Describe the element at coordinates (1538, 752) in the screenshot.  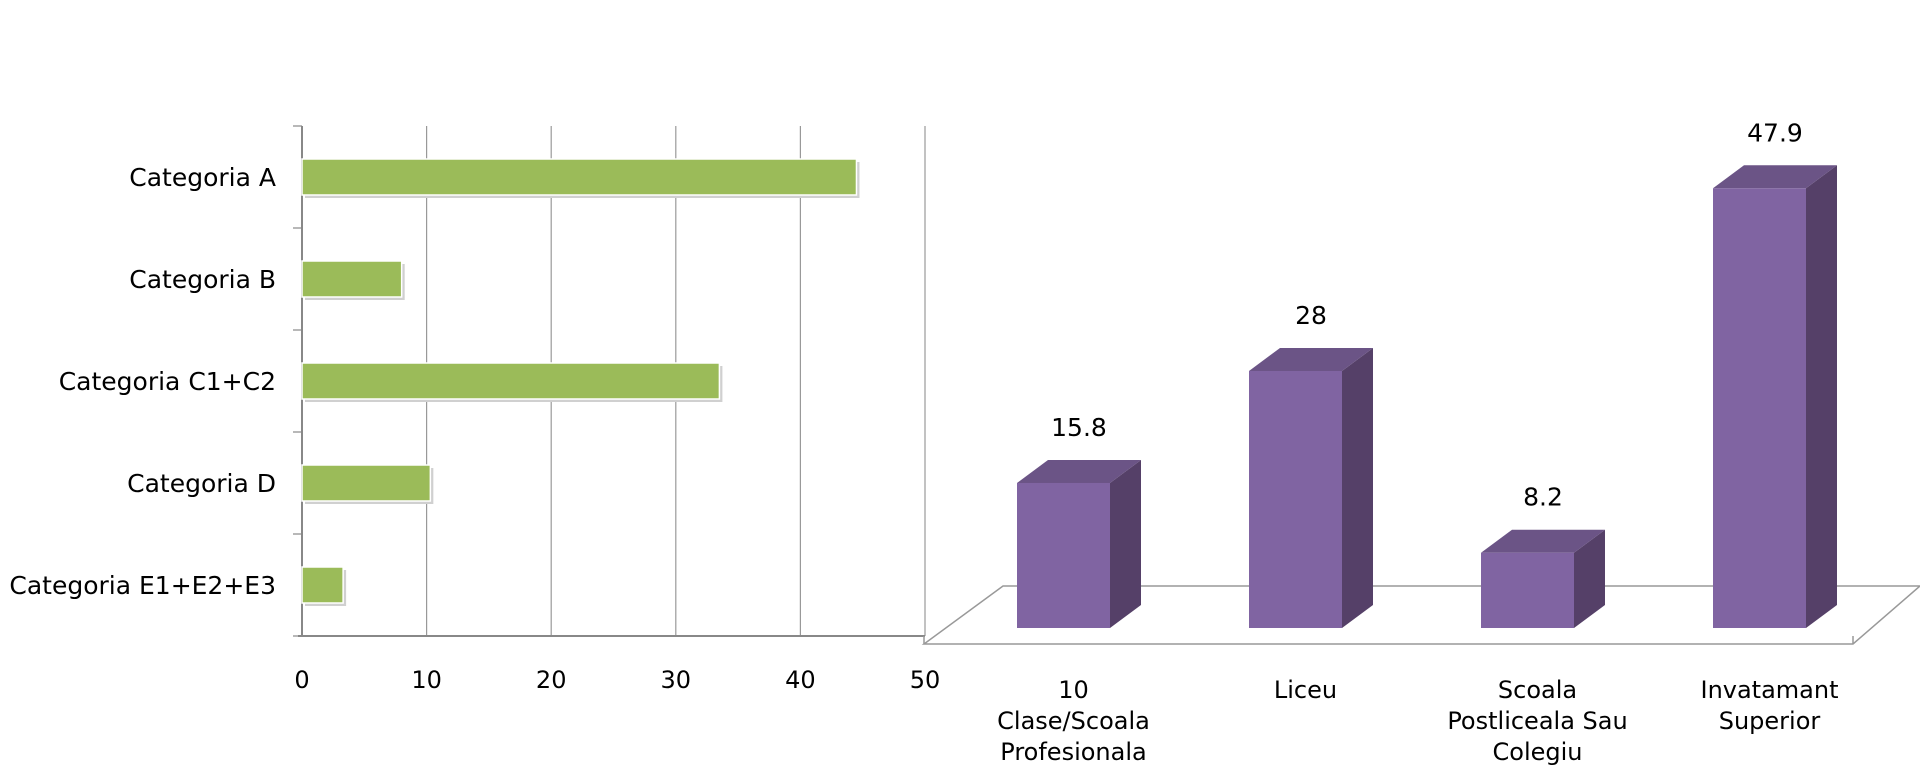
I see `category-label: Colegiu` at that location.